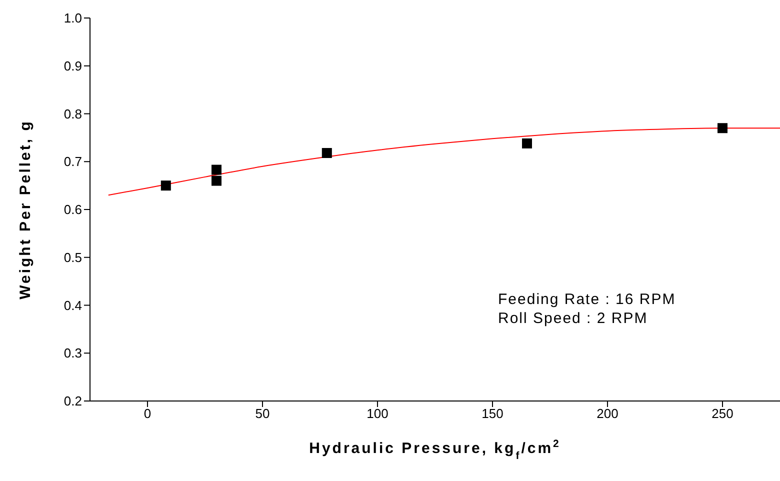 This screenshot has height=481, width=780. What do you see at coordinates (262, 414) in the screenshot?
I see `x-tick-label: 50` at bounding box center [262, 414].